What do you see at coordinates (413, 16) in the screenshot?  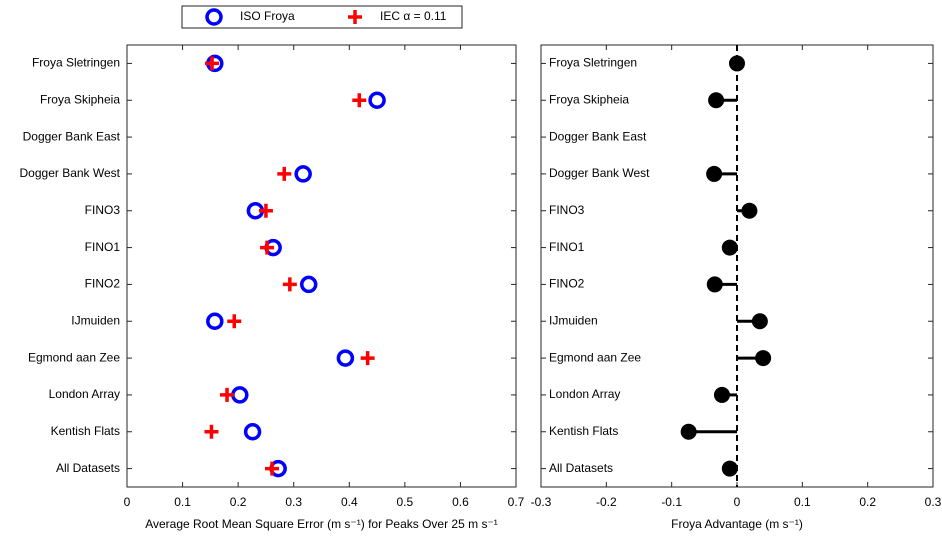 I see `legend-label: IEC α = 0.11` at bounding box center [413, 16].